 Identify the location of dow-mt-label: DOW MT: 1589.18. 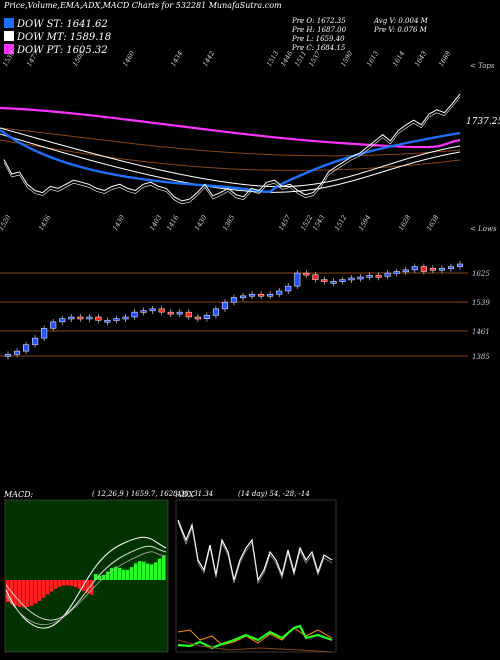
(64, 37).